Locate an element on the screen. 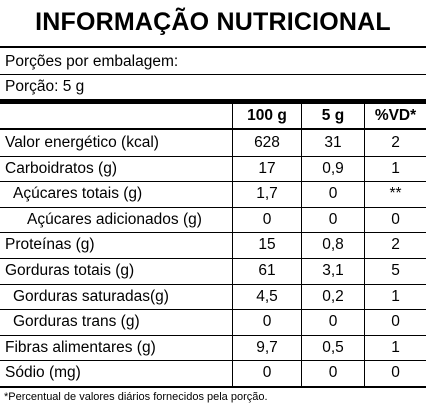  meta-divider is located at coordinates (213, 74).